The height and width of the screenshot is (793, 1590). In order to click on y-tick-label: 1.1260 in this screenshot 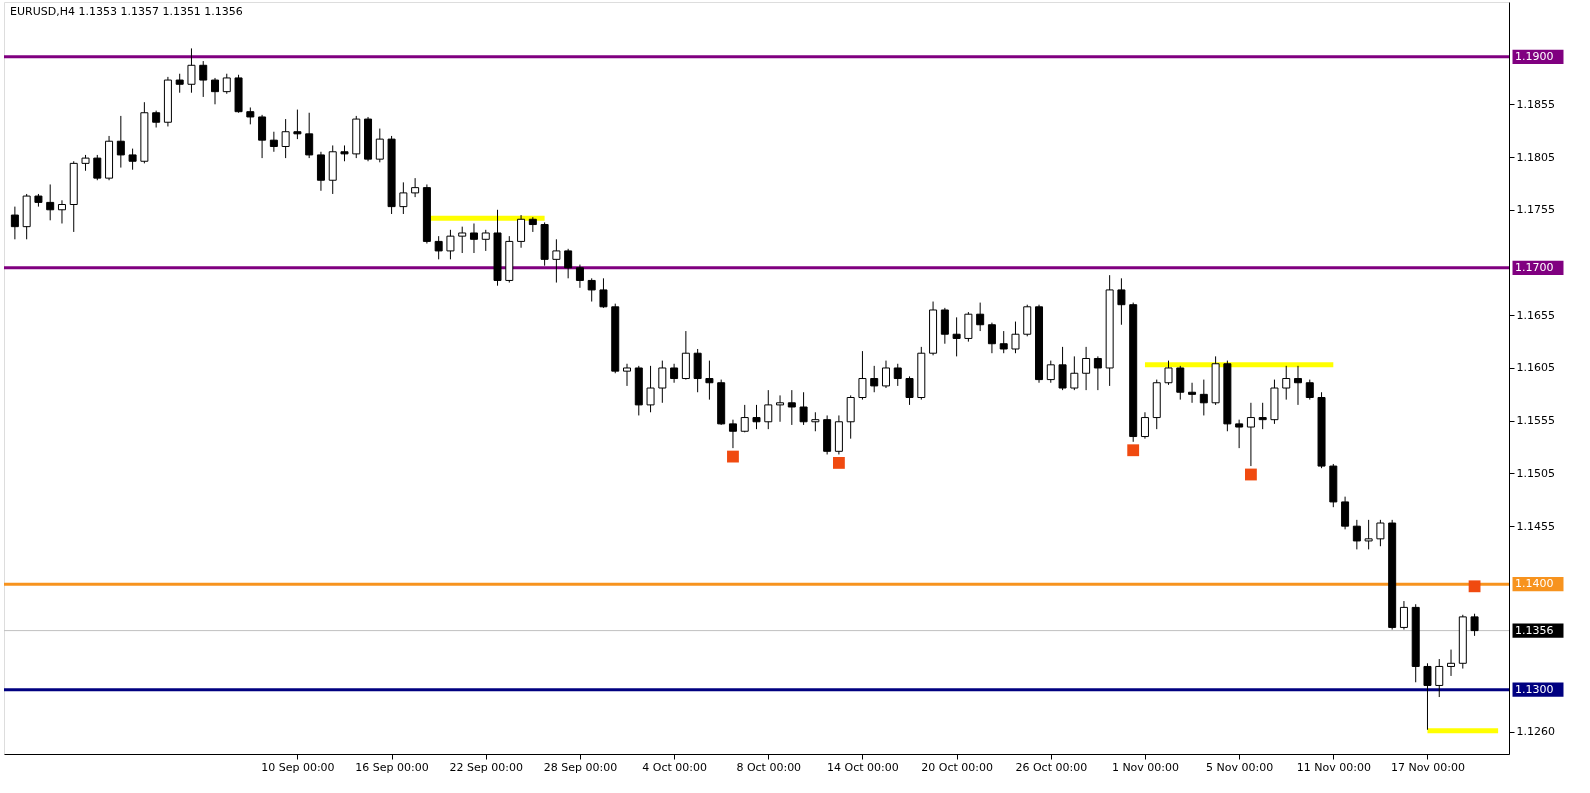, I will do `click(1535, 732)`.